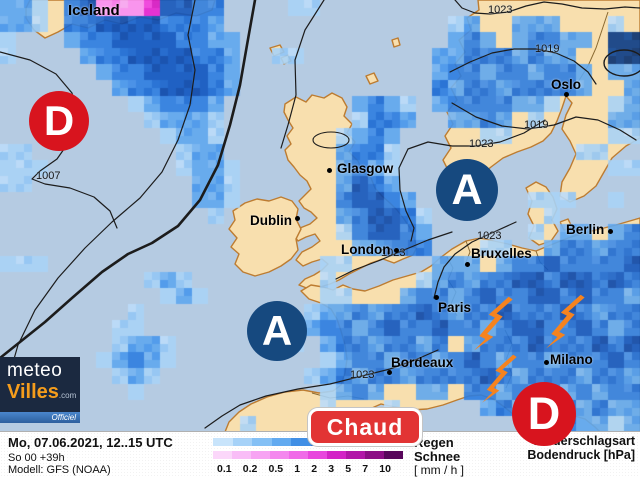 The image size is (640, 478). Describe the element at coordinates (348, 469) in the screenshot. I see `legend-tick: 5` at that location.